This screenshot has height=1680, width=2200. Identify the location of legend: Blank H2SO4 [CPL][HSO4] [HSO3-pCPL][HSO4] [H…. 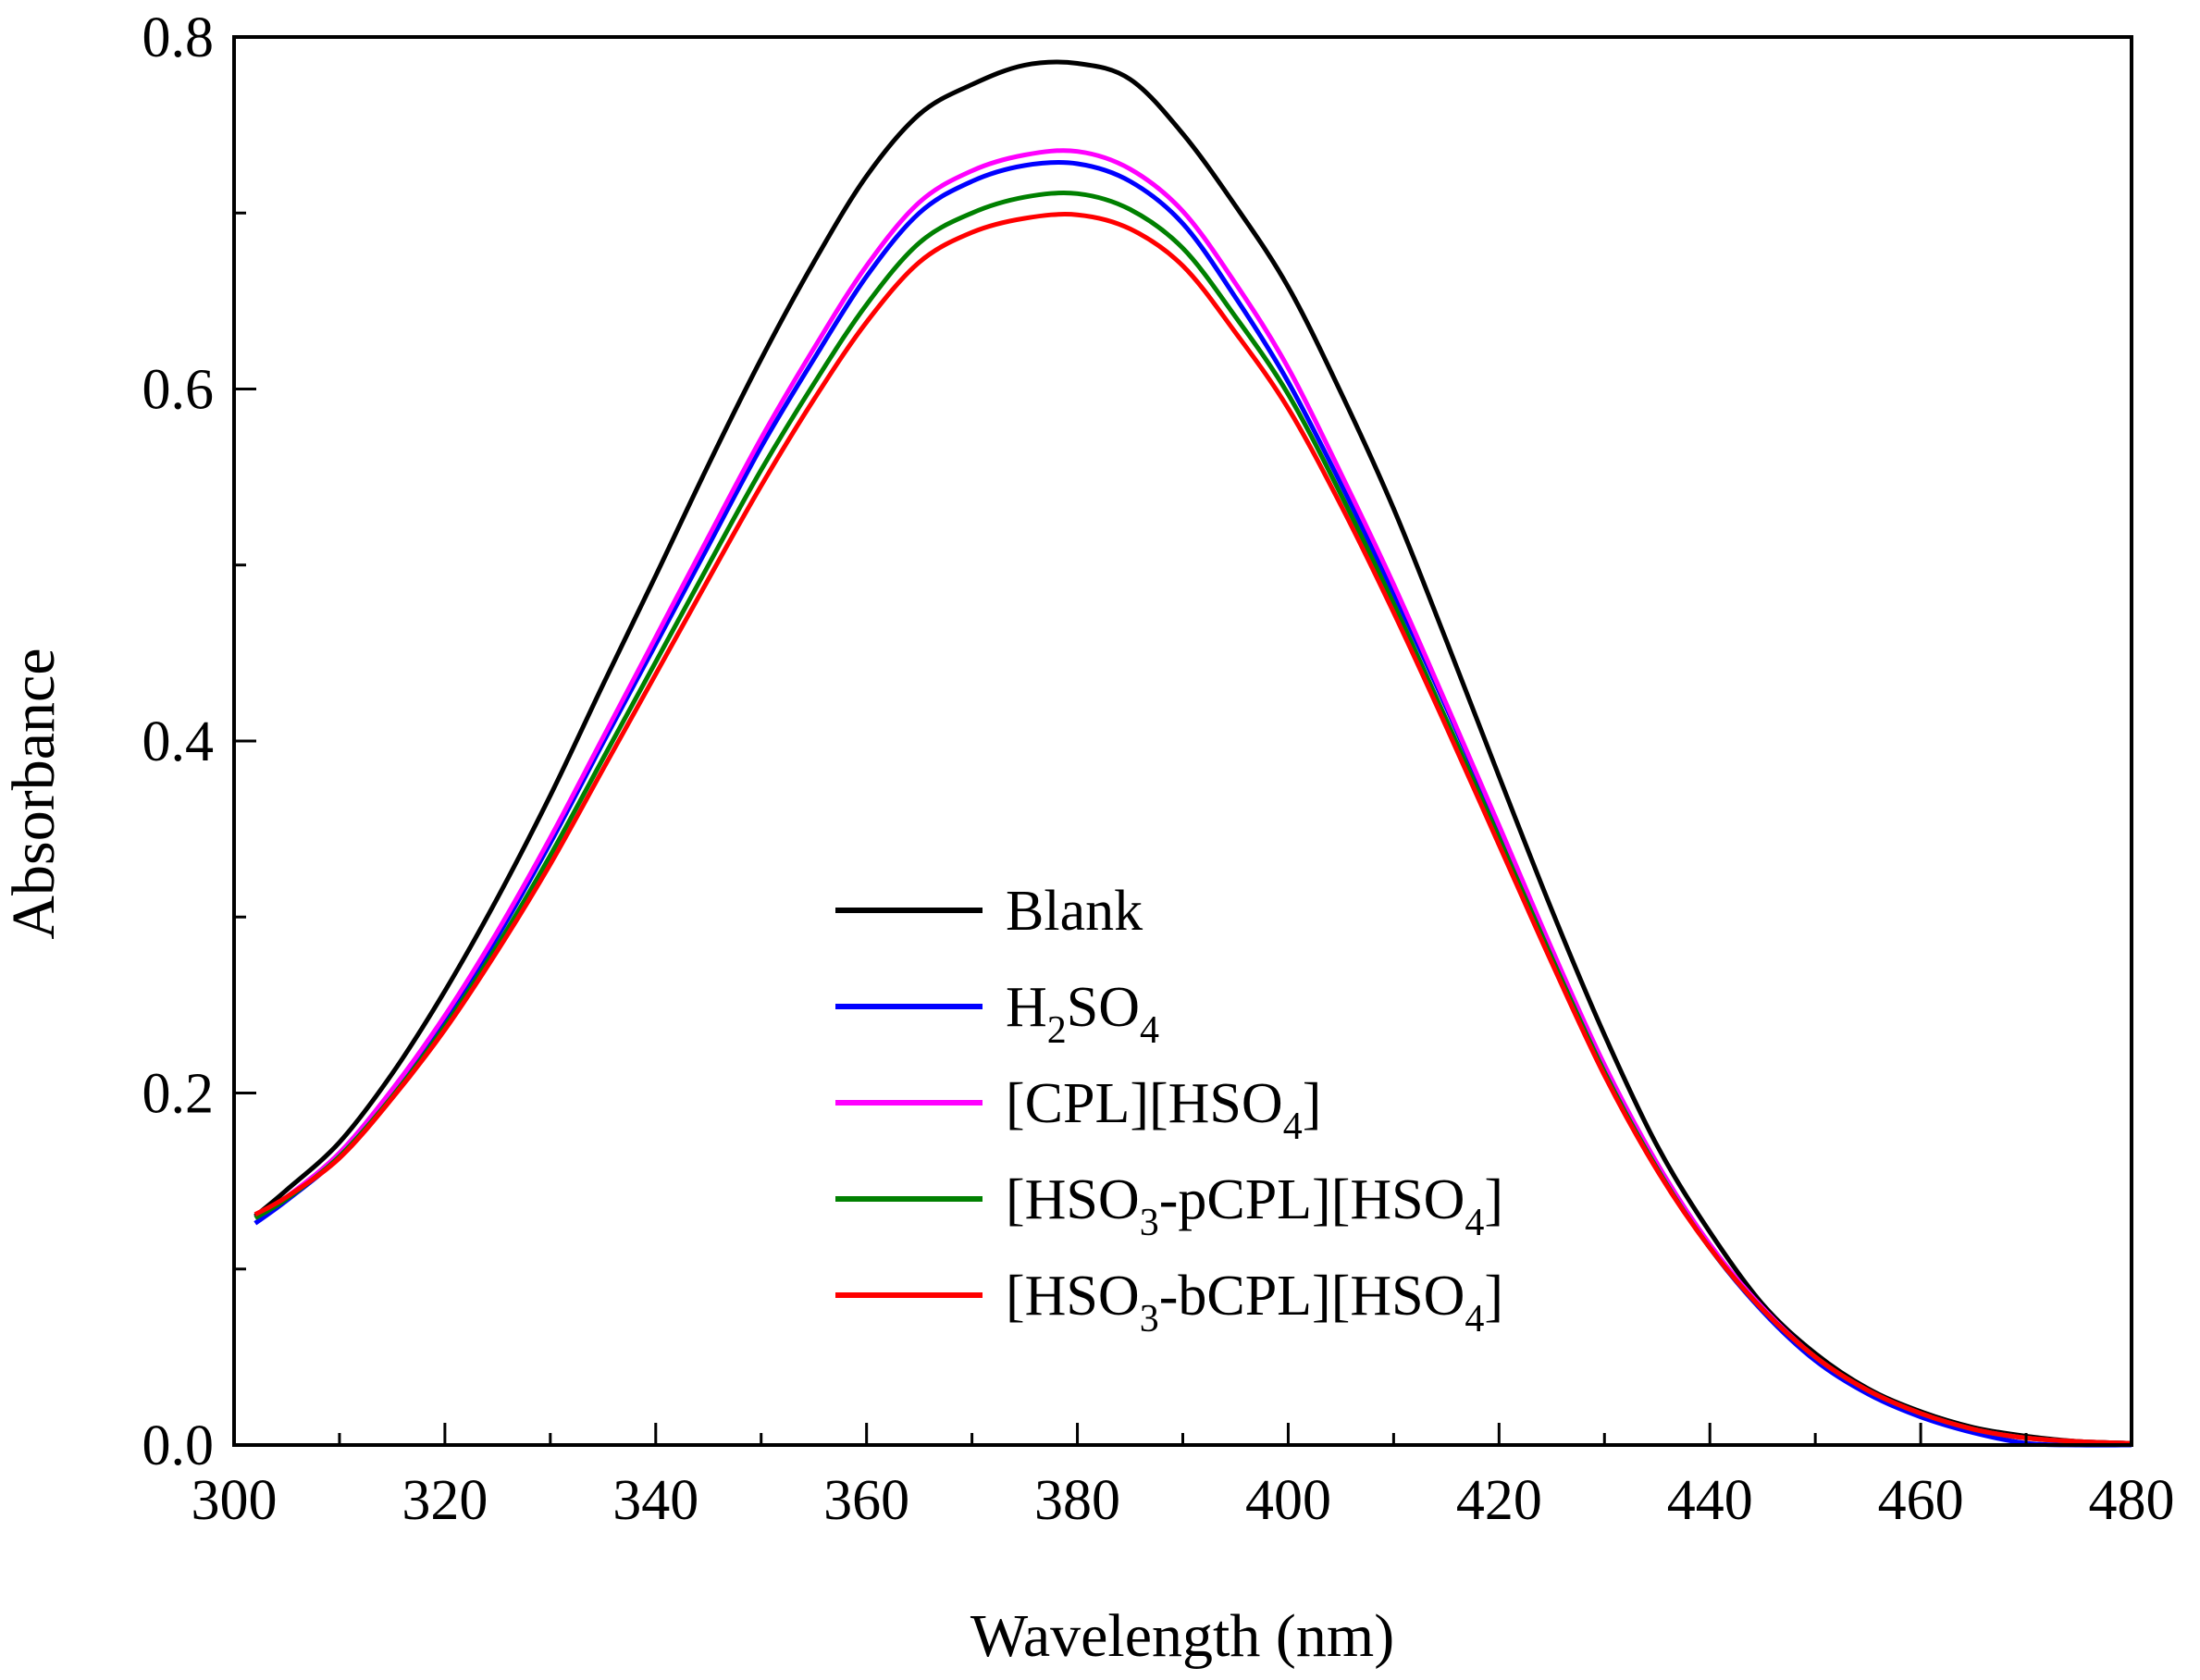
(1169, 1110).